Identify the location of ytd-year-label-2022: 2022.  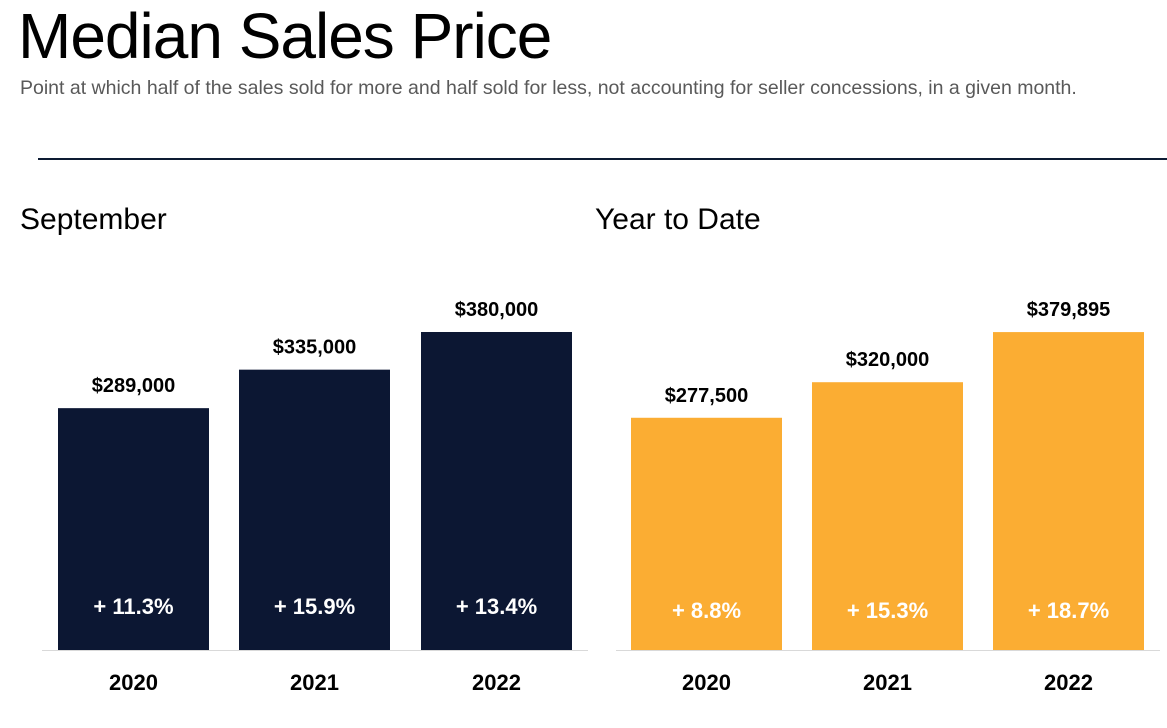
(1068, 682).